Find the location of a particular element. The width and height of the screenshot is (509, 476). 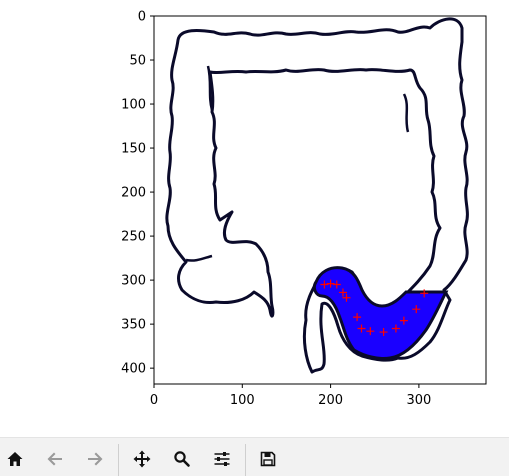

save-button is located at coordinates (268, 459).